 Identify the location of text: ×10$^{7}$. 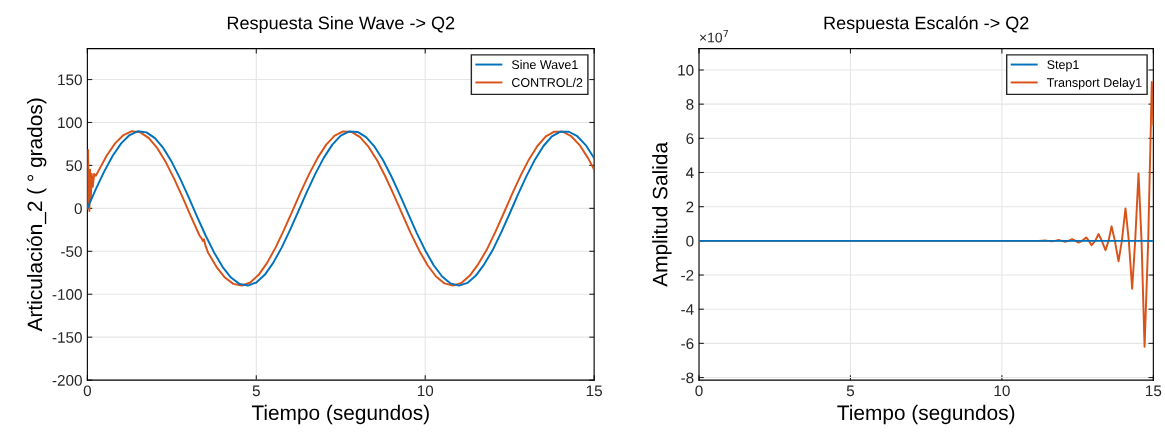
(714, 36).